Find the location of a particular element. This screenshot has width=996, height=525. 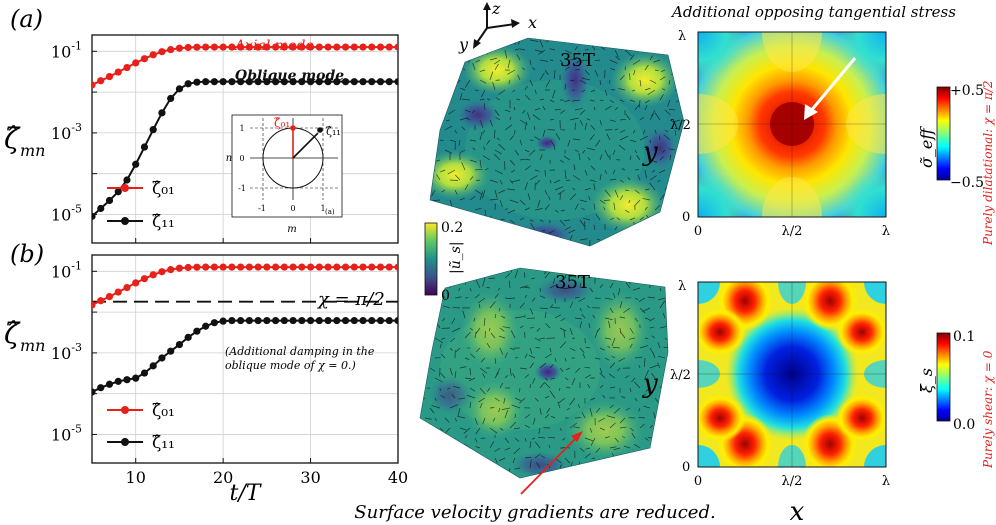

legend-b-s11: ζ̂₁₁ is located at coordinates (163, 443).